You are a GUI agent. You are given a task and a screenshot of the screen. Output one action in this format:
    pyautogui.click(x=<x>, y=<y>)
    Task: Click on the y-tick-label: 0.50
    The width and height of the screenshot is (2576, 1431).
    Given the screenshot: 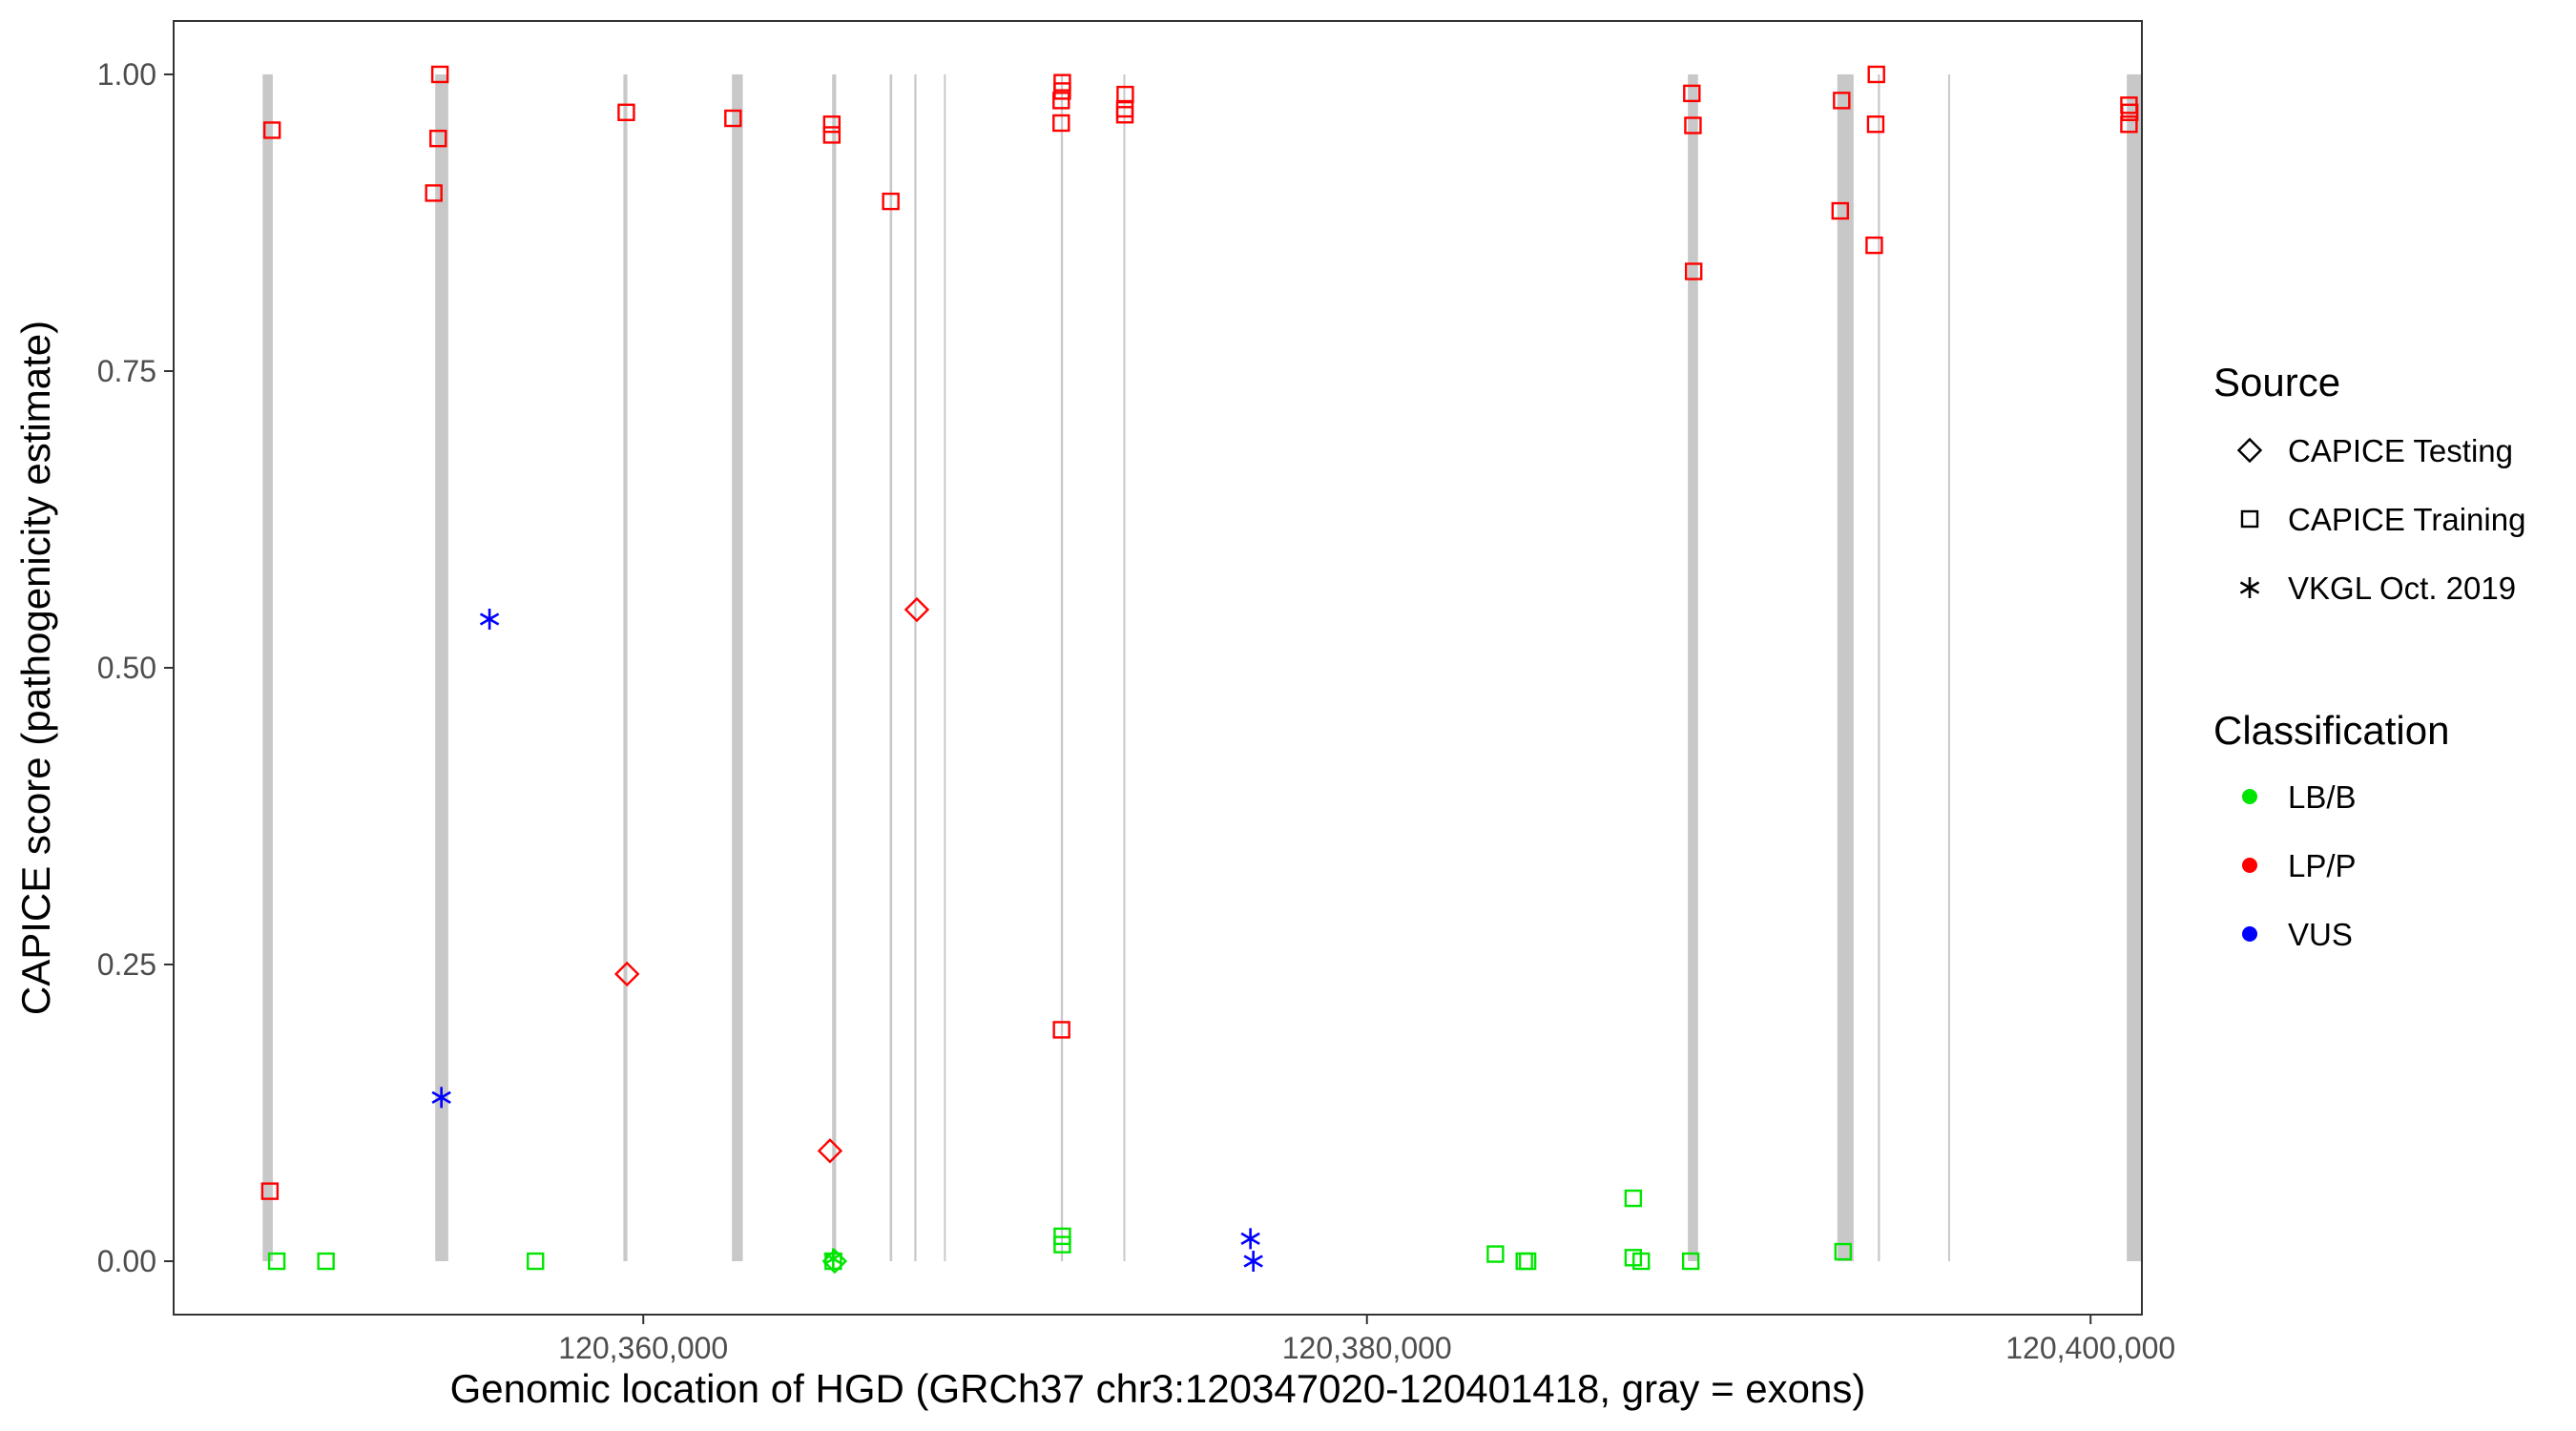 What is the action you would take?
    pyautogui.click(x=126, y=668)
    